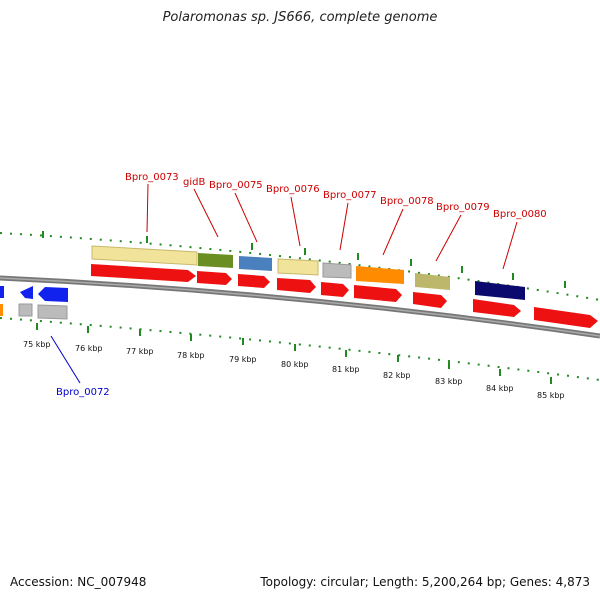 This screenshot has width=600, height=600. I want to click on feature-track-top, so click(308, 272).